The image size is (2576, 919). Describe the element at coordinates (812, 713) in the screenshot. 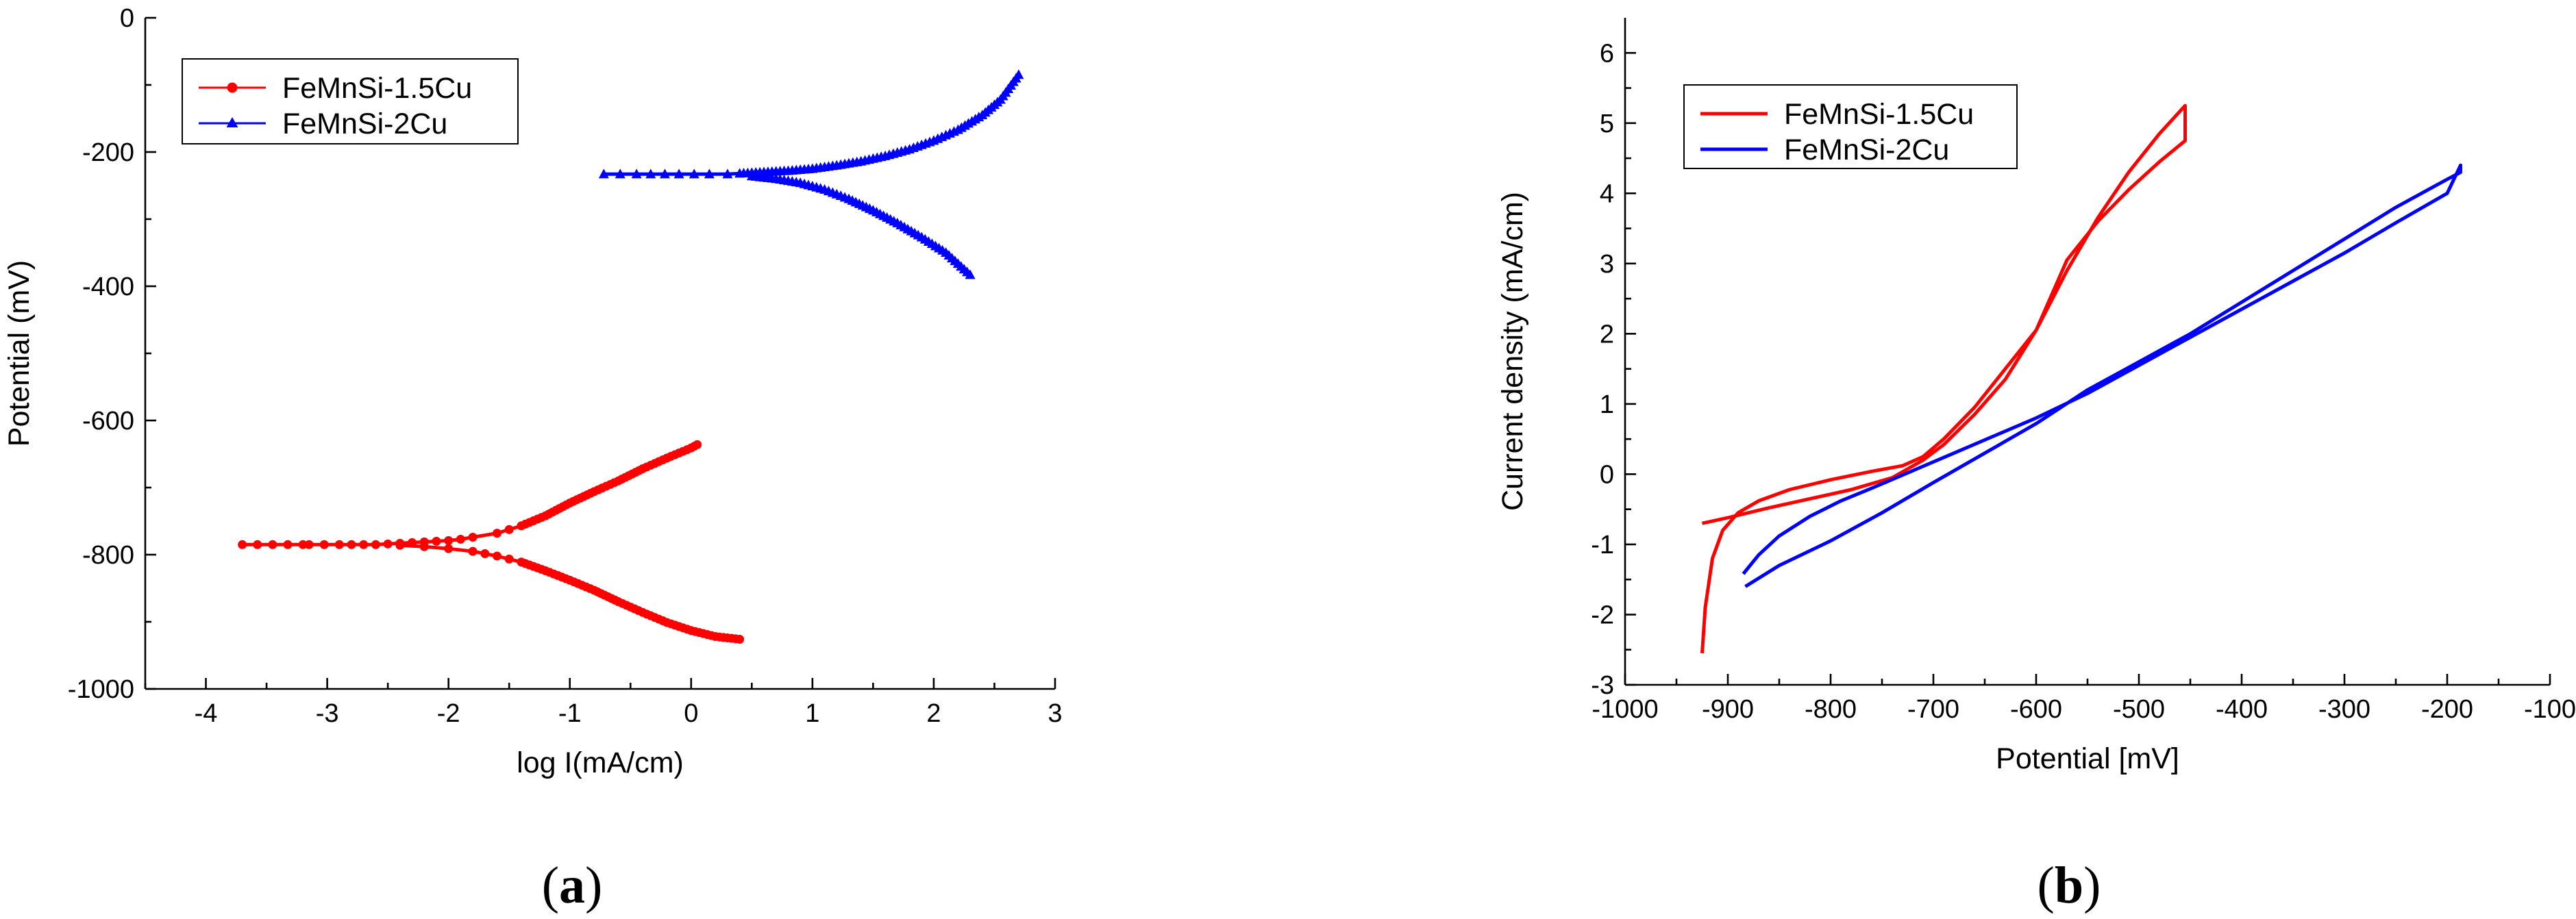

I see `x-tick-label: 1` at that location.